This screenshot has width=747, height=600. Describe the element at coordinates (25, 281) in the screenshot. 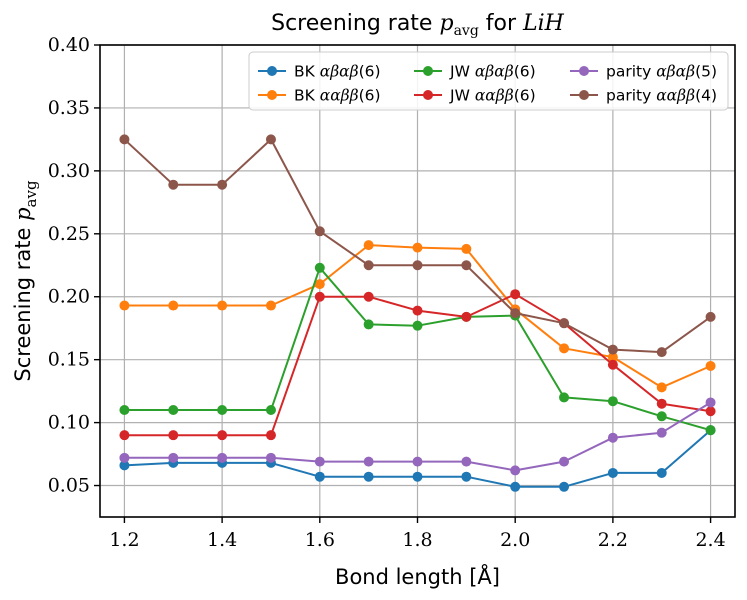

I see `y-axis-label: Screening rate pavg` at that location.